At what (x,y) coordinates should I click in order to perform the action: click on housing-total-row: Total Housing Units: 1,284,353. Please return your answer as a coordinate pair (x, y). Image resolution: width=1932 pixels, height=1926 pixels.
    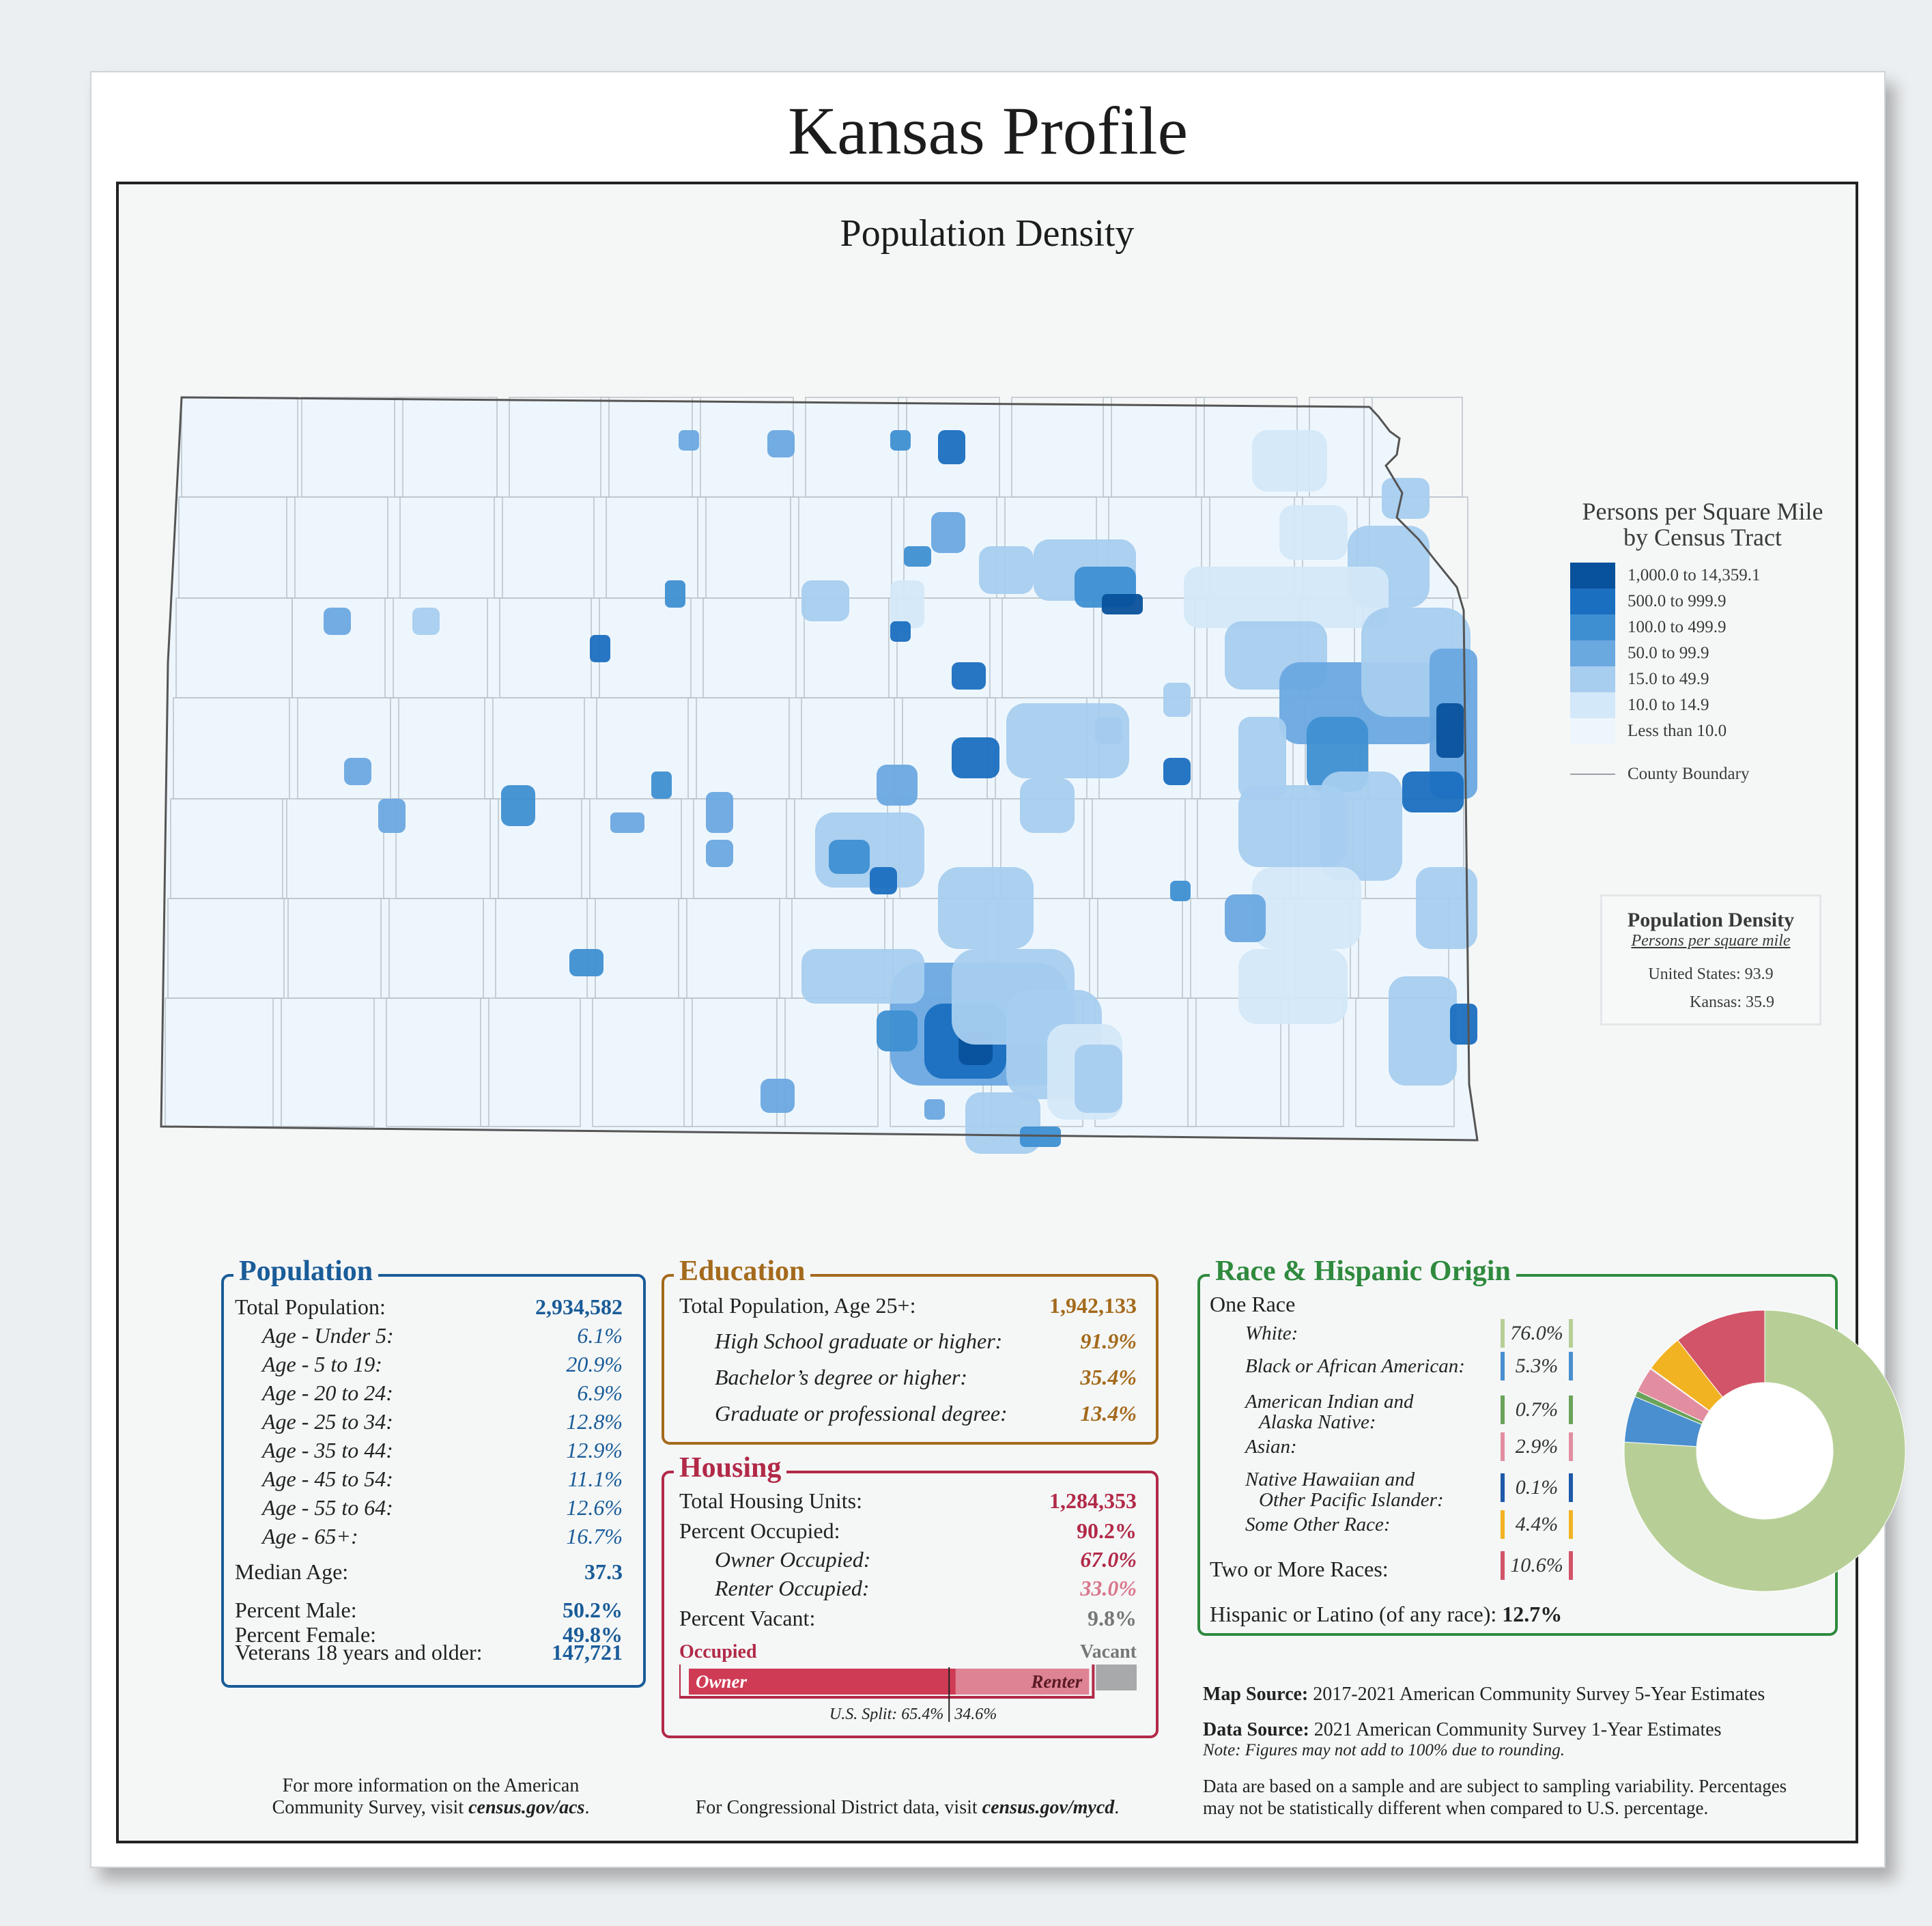
    Looking at the image, I should click on (908, 1501).